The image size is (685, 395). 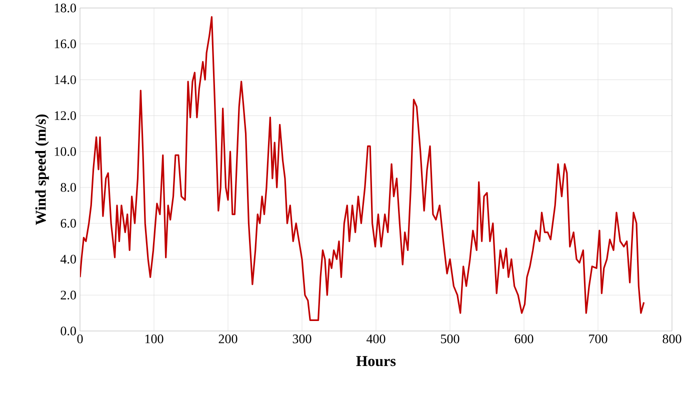 What do you see at coordinates (65, 79) in the screenshot?
I see `y-tick-label: 14.0` at bounding box center [65, 79].